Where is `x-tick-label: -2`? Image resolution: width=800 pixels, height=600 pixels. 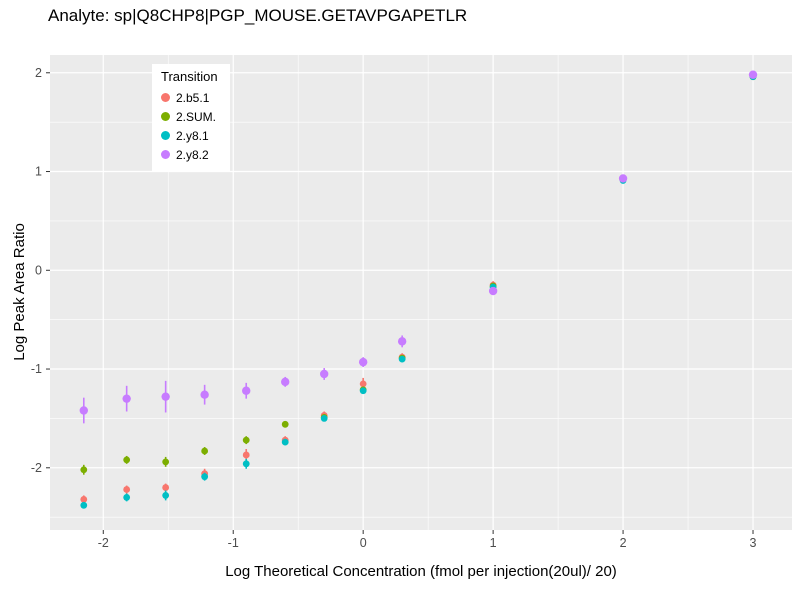 x-tick-label: -2 is located at coordinates (103, 543).